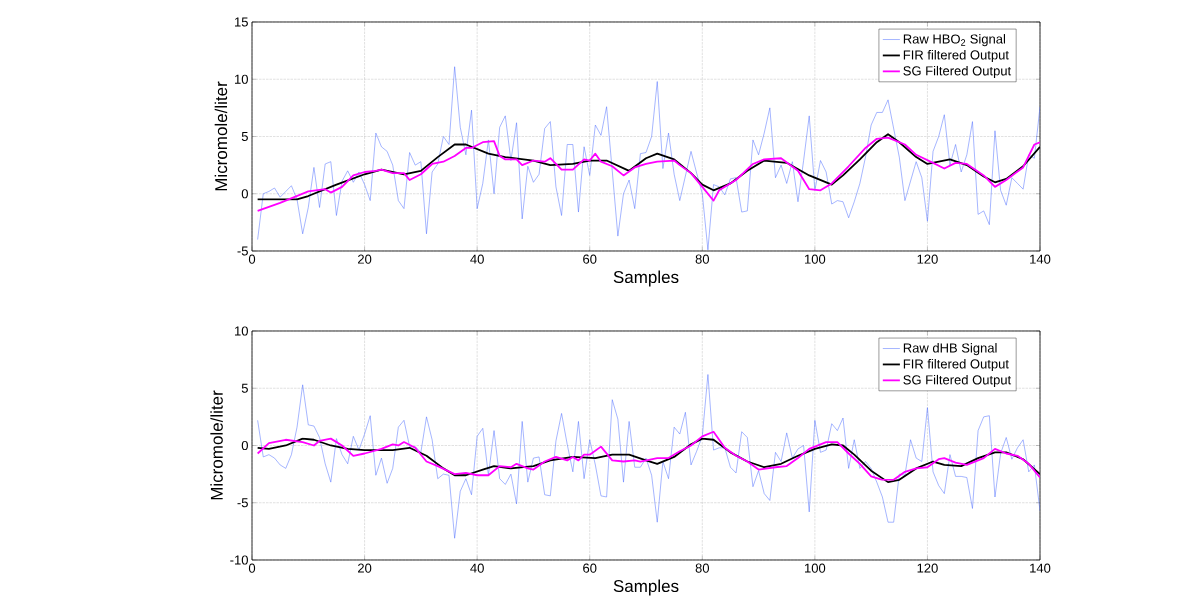  What do you see at coordinates (241, 22) in the screenshot?
I see `y-tick-label: 15` at bounding box center [241, 22].